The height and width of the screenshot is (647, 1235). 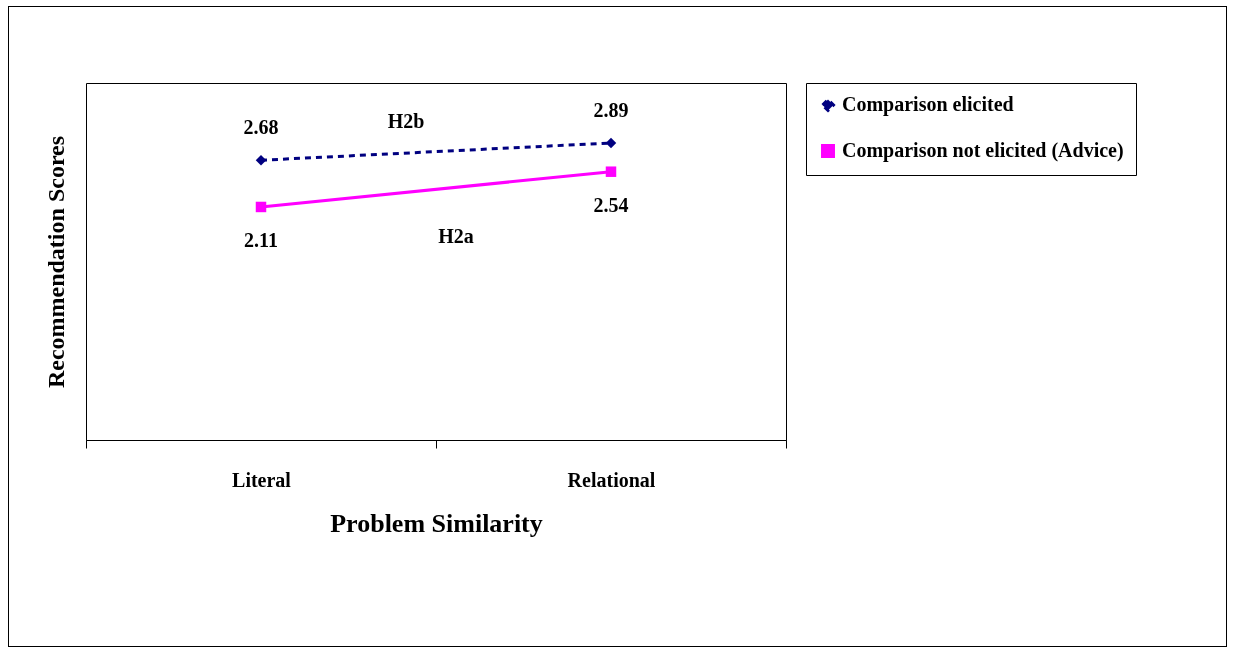 I want to click on data-label: 2.68, so click(x=261, y=127).